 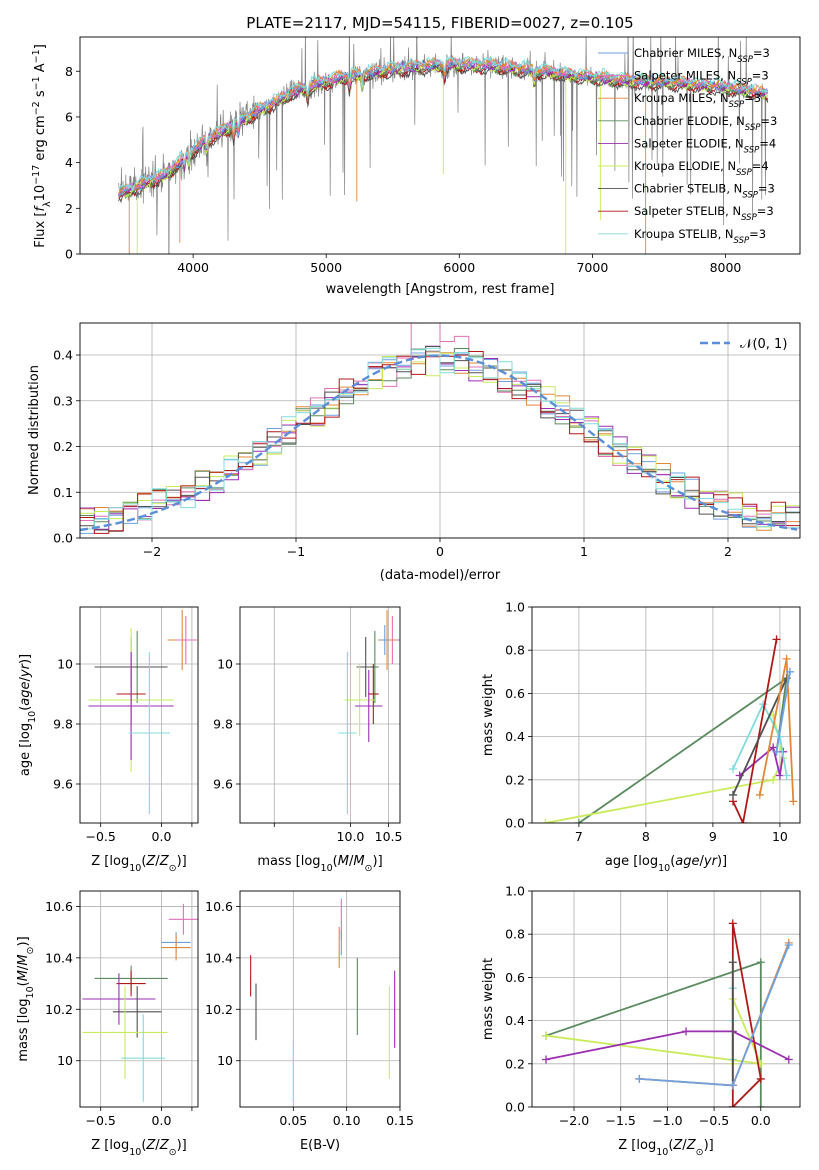 I want to click on spectrum-legend-label: Kroupa ELODIE, NSSP=4, so click(x=701, y=168).